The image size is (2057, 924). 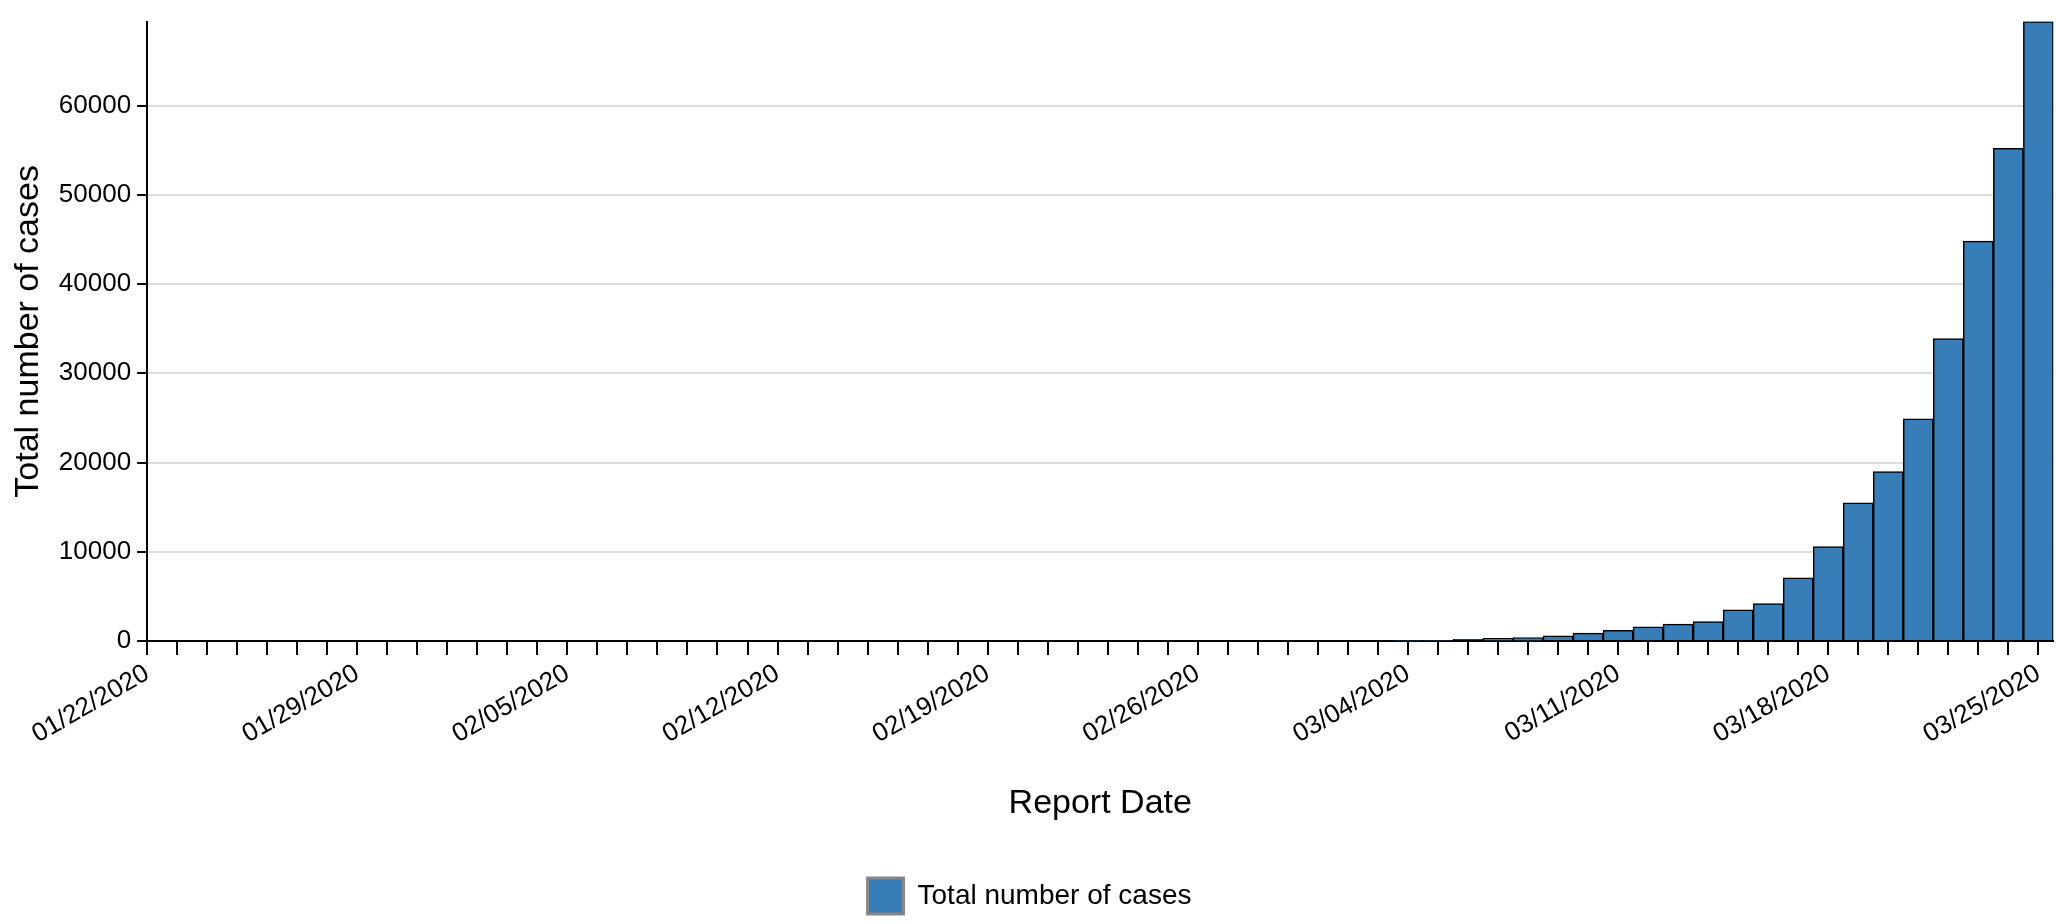 What do you see at coordinates (95, 192) in the screenshot?
I see `y-tick-label: 50000` at bounding box center [95, 192].